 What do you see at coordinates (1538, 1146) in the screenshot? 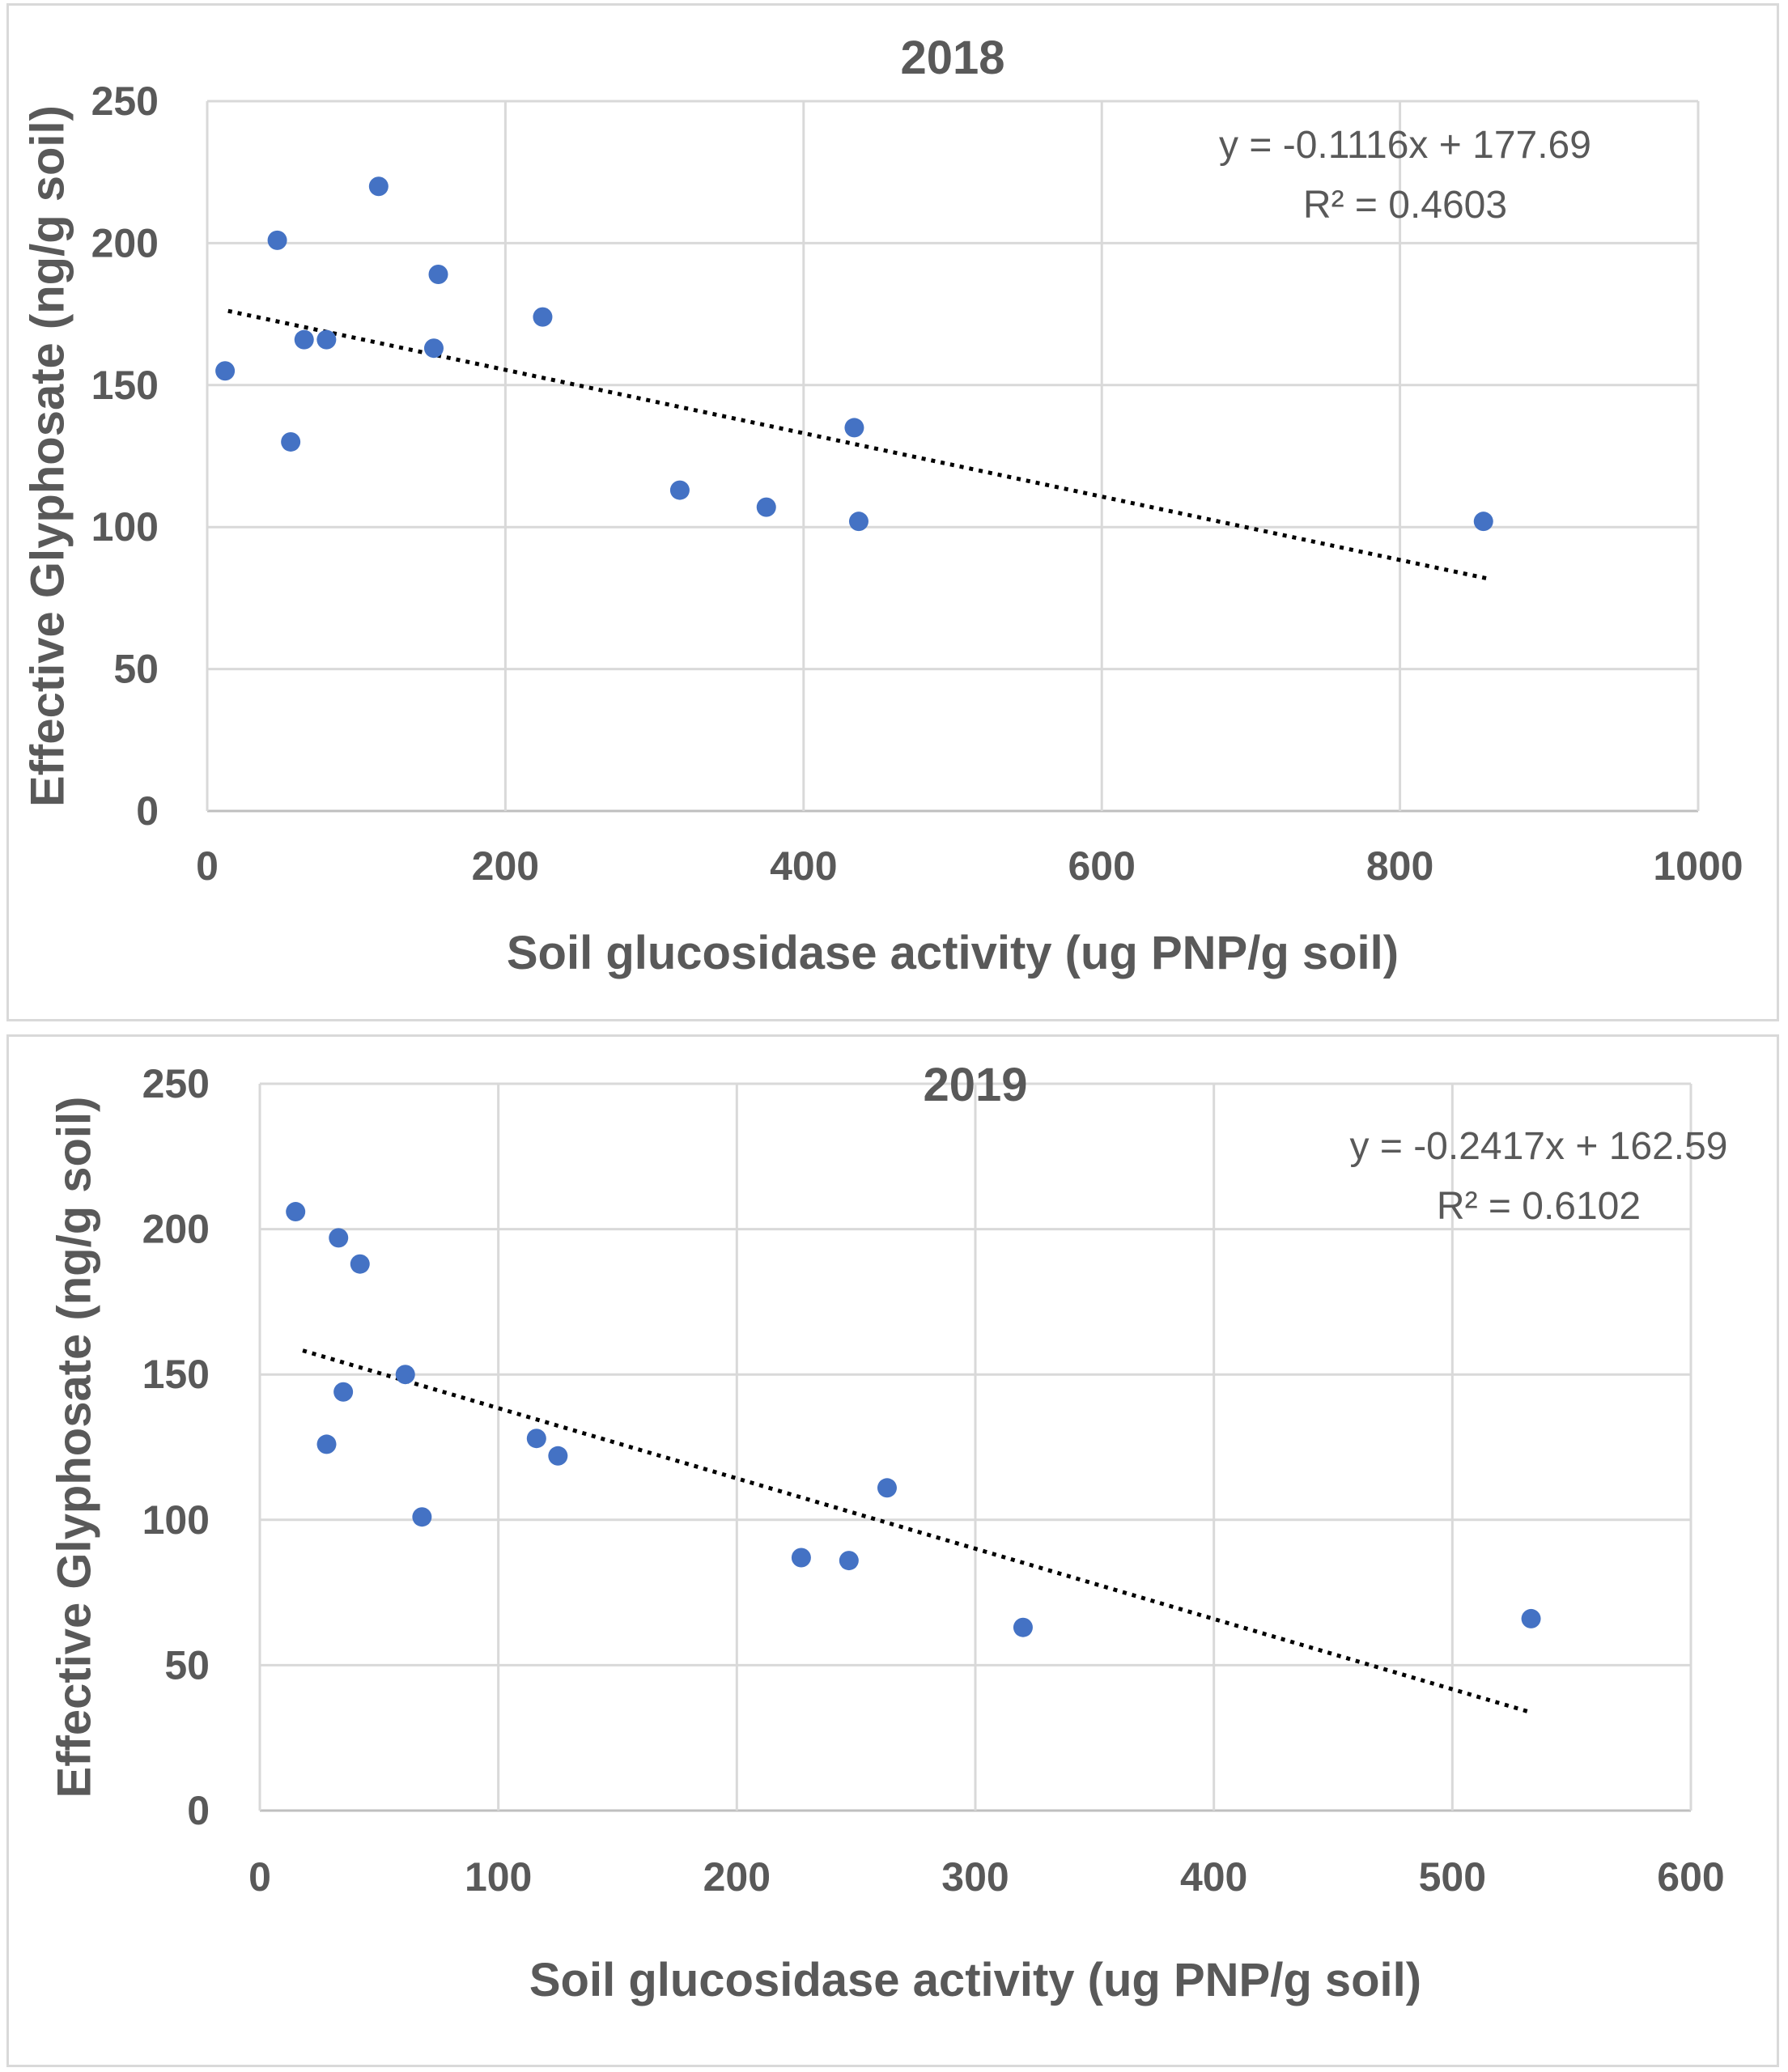
I see `trendline-equation: y = -0.2417x + 162.59` at bounding box center [1538, 1146].